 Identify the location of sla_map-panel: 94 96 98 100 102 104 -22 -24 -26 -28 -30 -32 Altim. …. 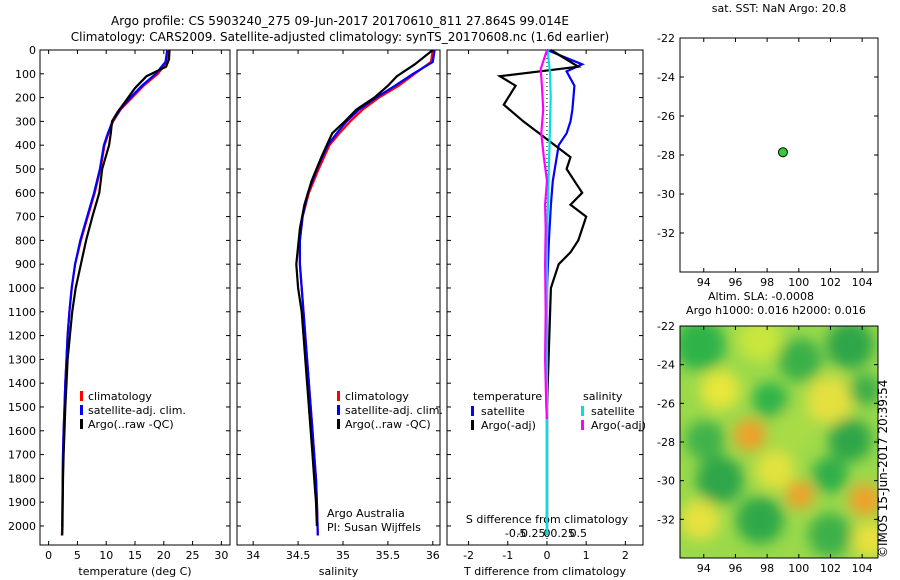
(768, 432).